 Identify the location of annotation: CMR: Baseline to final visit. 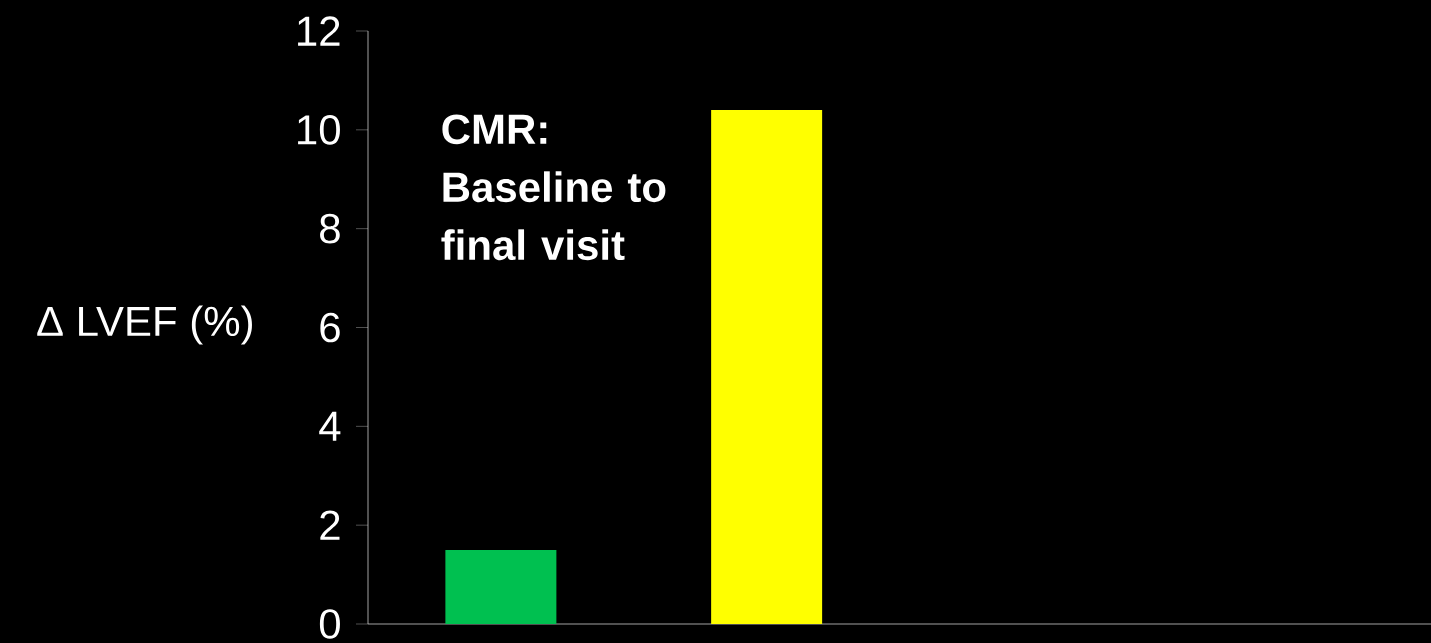
(553, 187).